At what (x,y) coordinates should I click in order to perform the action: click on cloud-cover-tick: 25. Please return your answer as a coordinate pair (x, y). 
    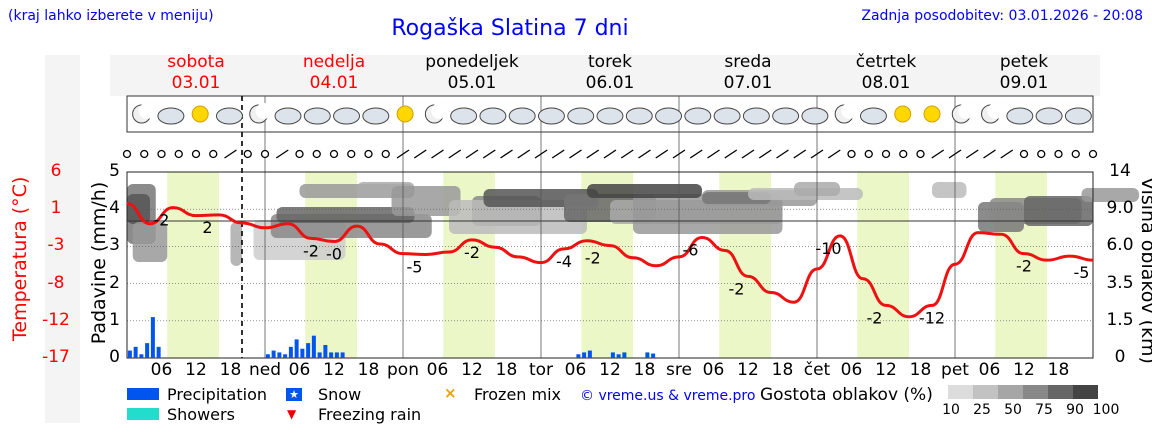
    Looking at the image, I should click on (982, 410).